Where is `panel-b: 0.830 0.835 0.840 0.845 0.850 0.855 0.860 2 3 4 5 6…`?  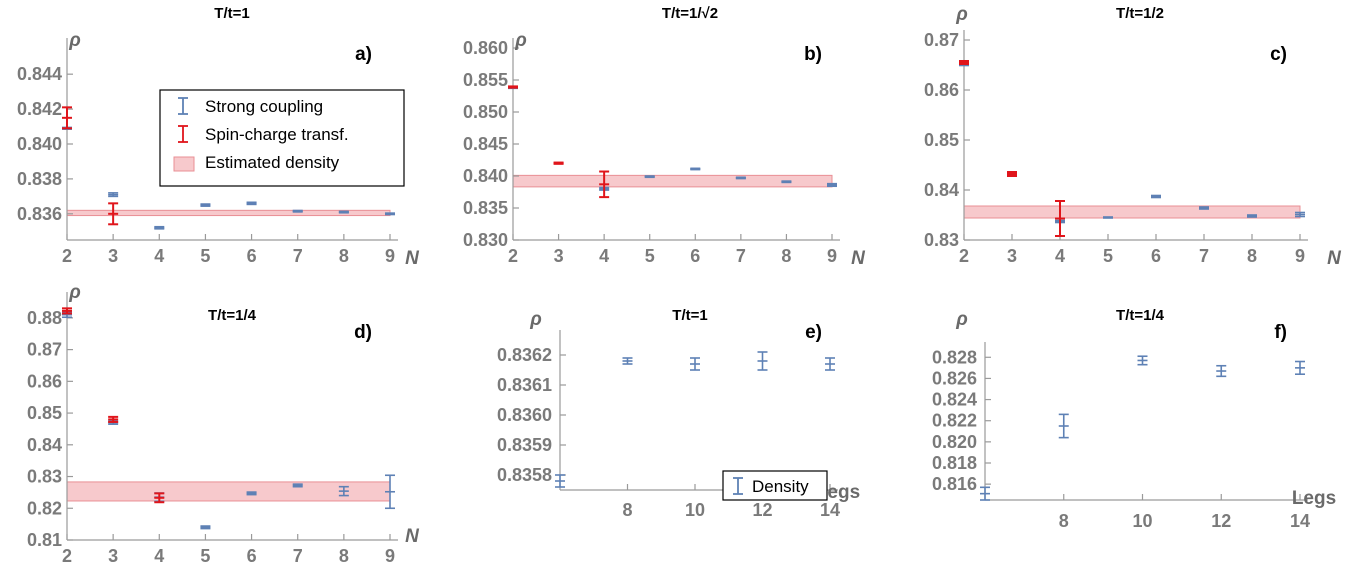
panel-b: 0.830 0.835 0.840 0.845 0.850 0.855 0.860 2 3 4 5 6… is located at coordinates (664, 137).